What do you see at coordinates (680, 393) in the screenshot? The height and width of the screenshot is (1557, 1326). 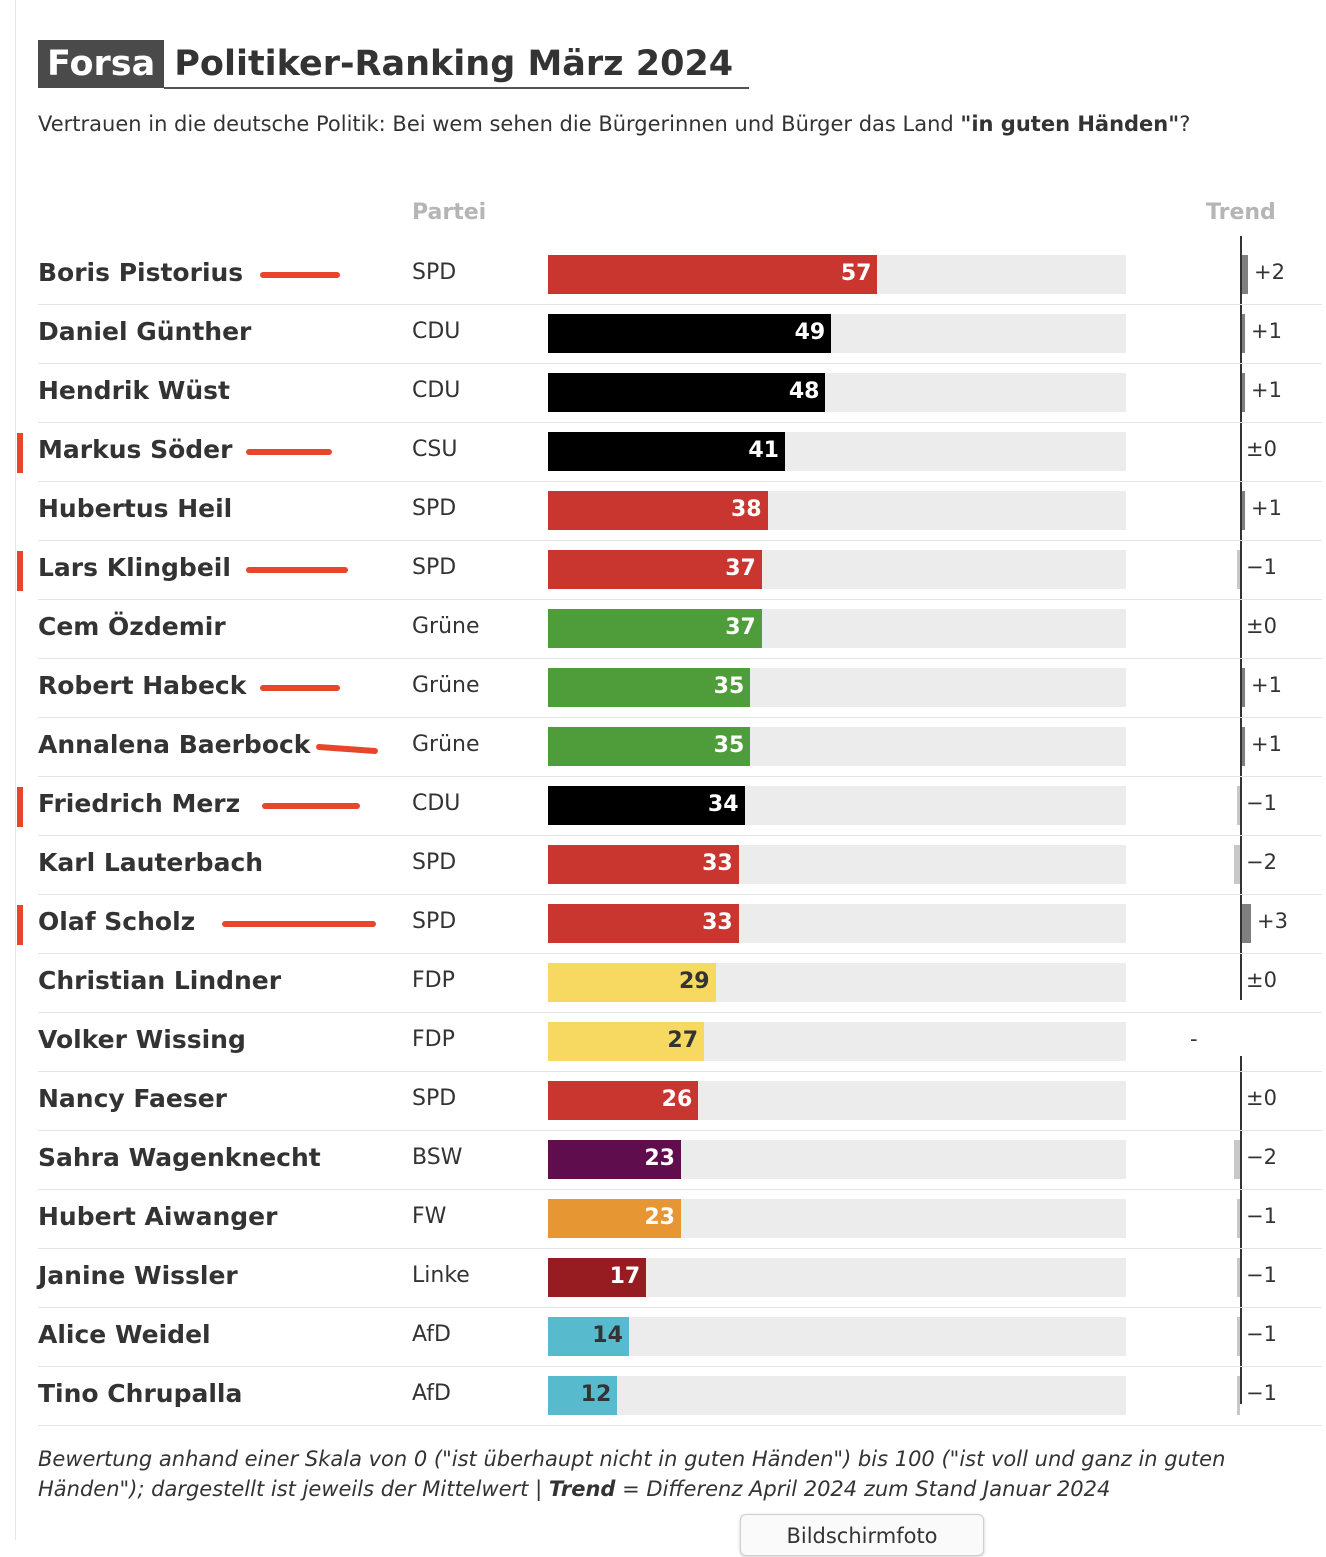 I see `table-row: Hendrik Wüst CDU 48 +1` at bounding box center [680, 393].